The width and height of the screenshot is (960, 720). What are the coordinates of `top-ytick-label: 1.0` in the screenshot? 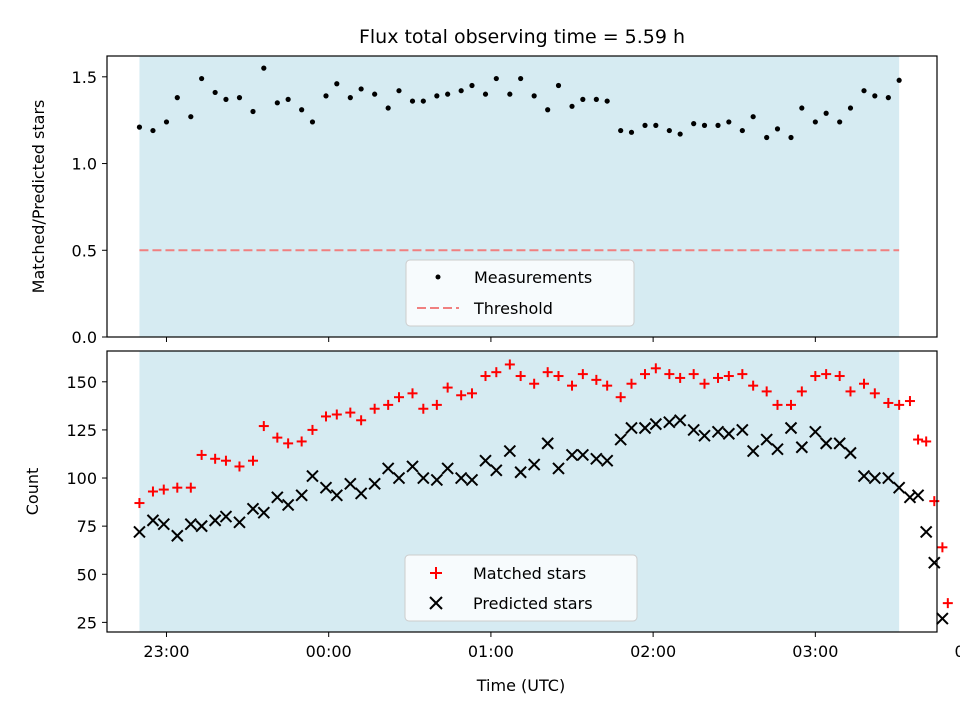 It's located at (84, 164).